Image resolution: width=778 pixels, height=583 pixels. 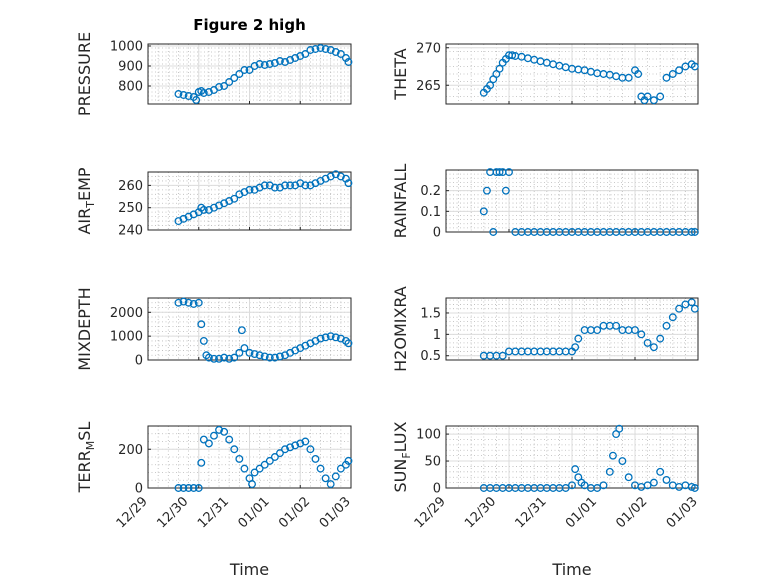 I want to click on y-tick-label: 1.5, so click(x=430, y=313).